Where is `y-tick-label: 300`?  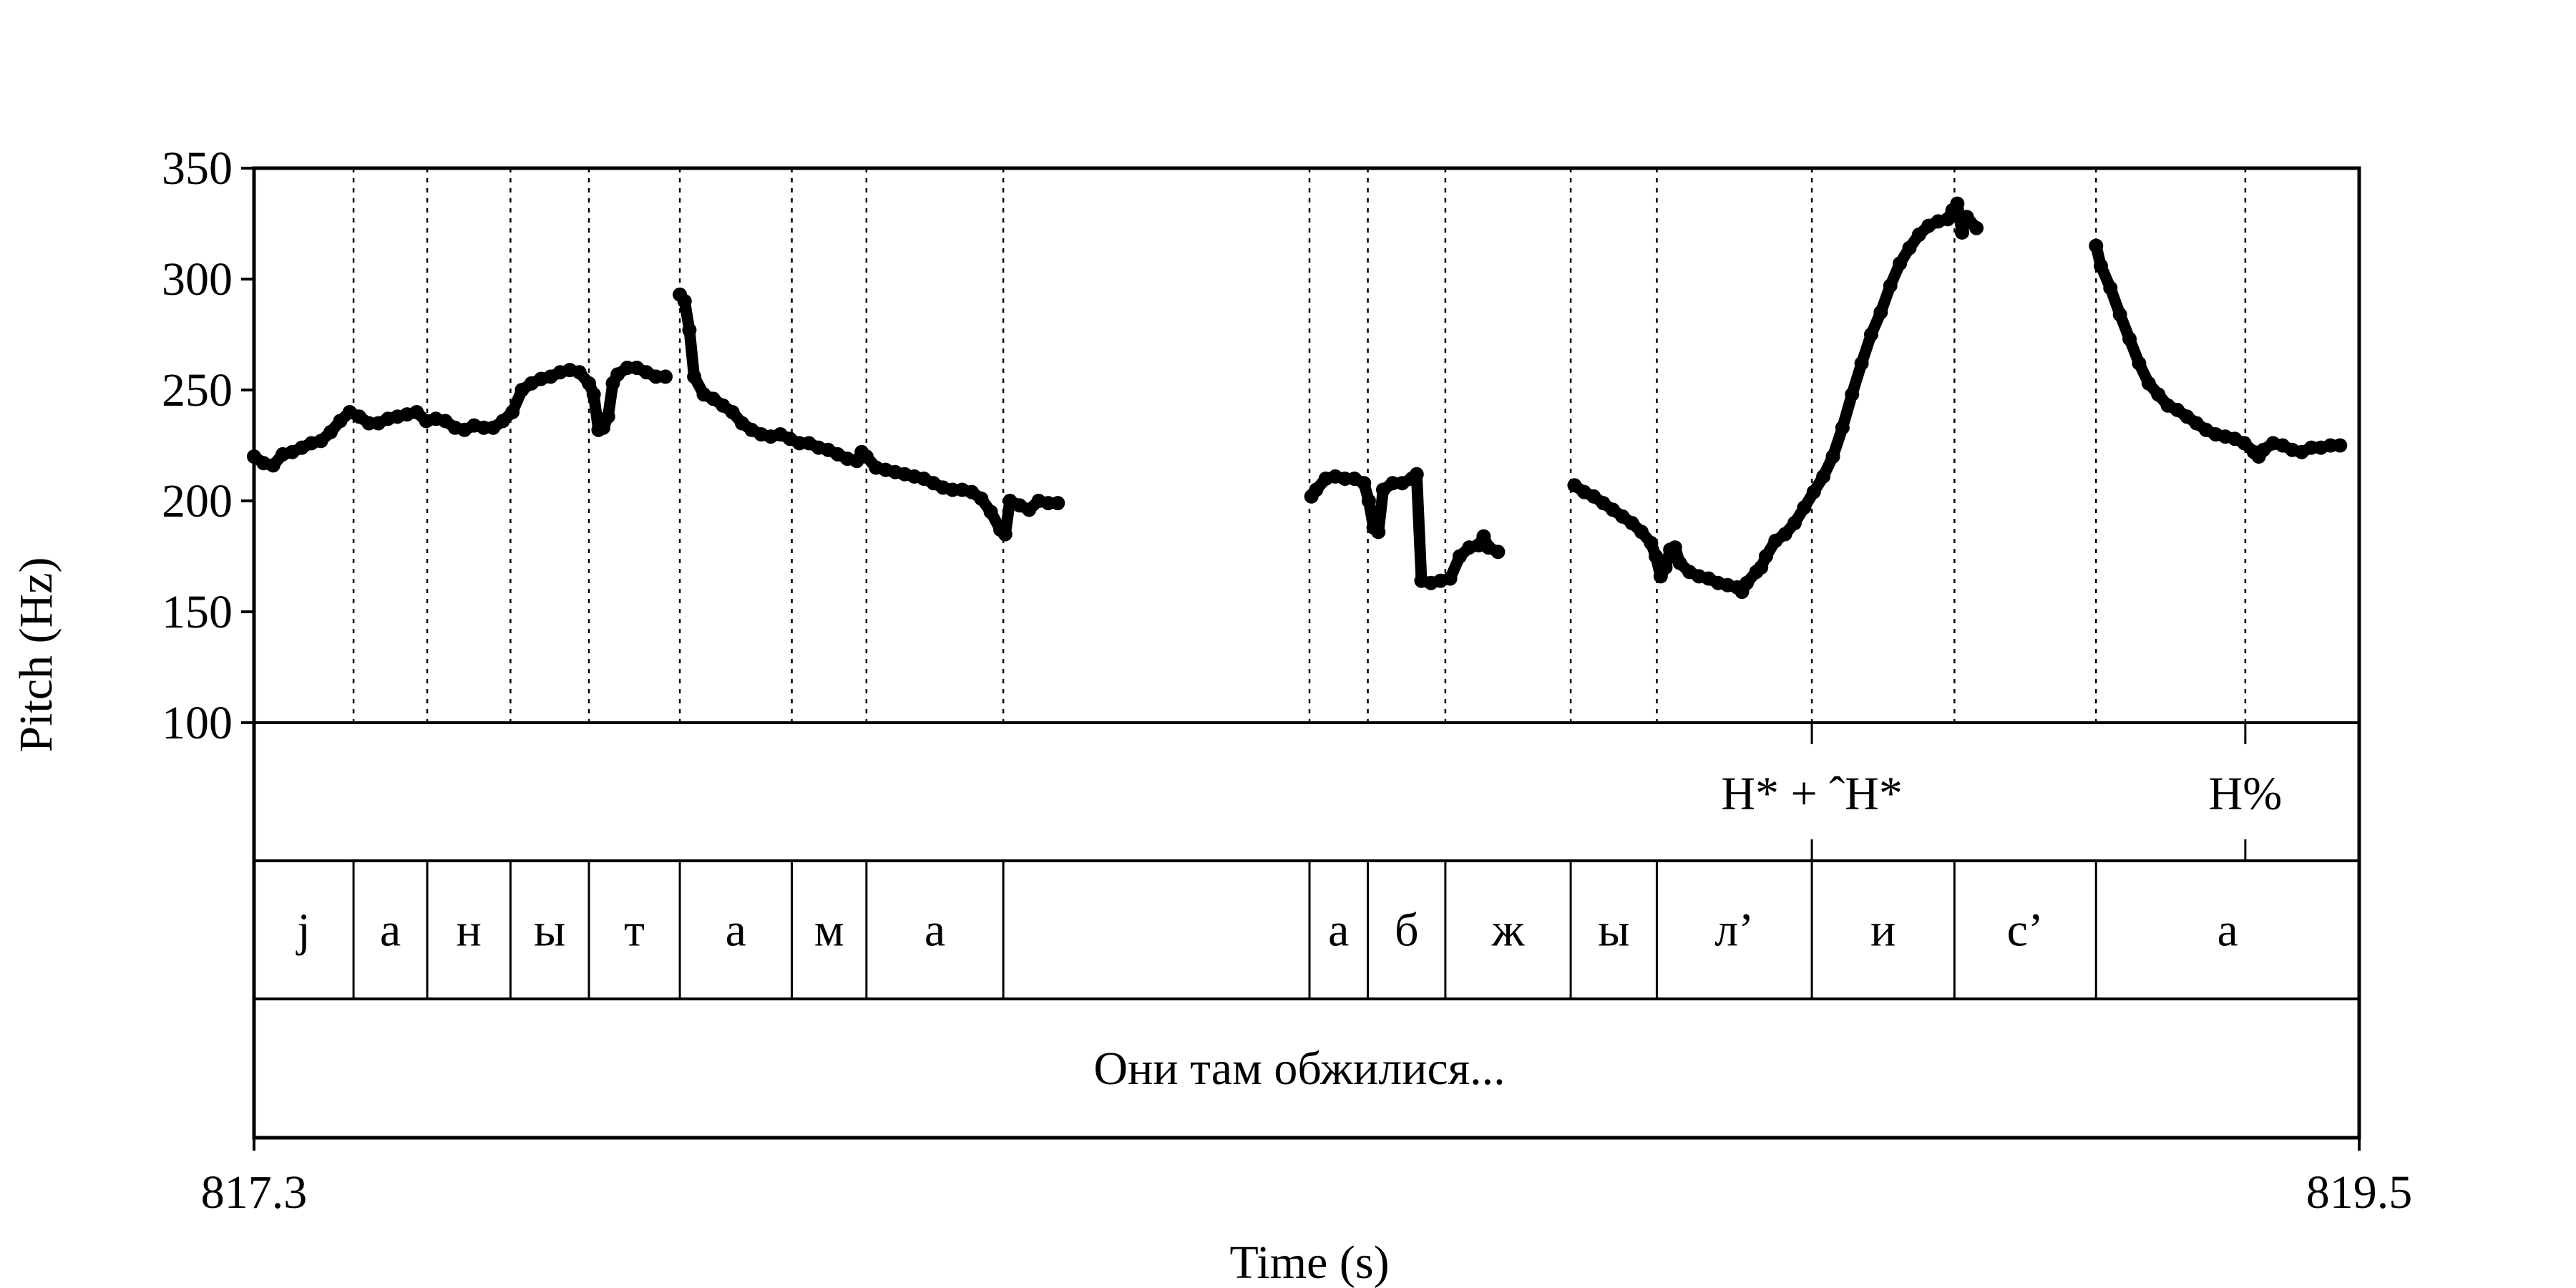 y-tick-label: 300 is located at coordinates (197, 279).